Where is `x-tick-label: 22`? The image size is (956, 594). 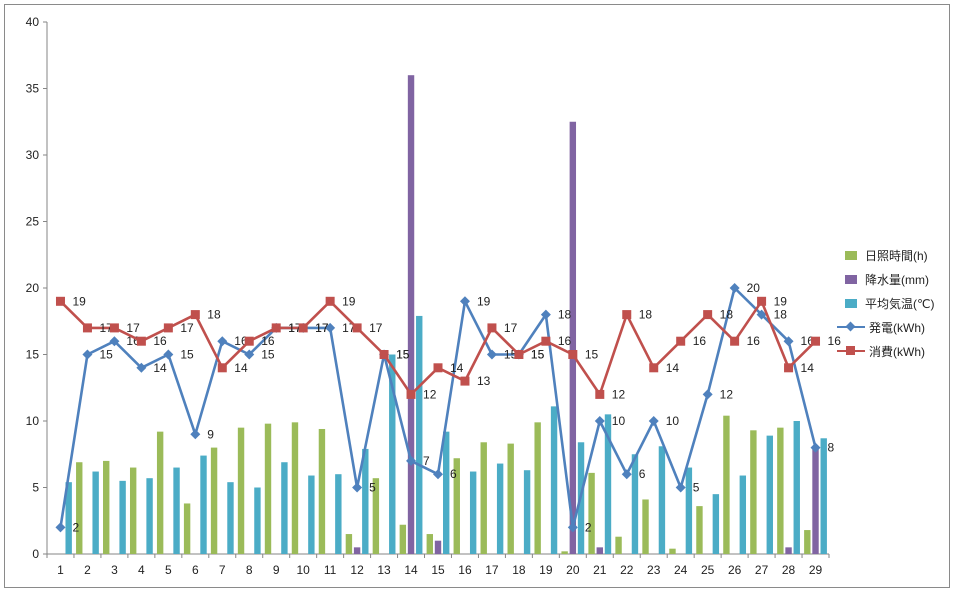
x-tick-label: 22 is located at coordinates (627, 570).